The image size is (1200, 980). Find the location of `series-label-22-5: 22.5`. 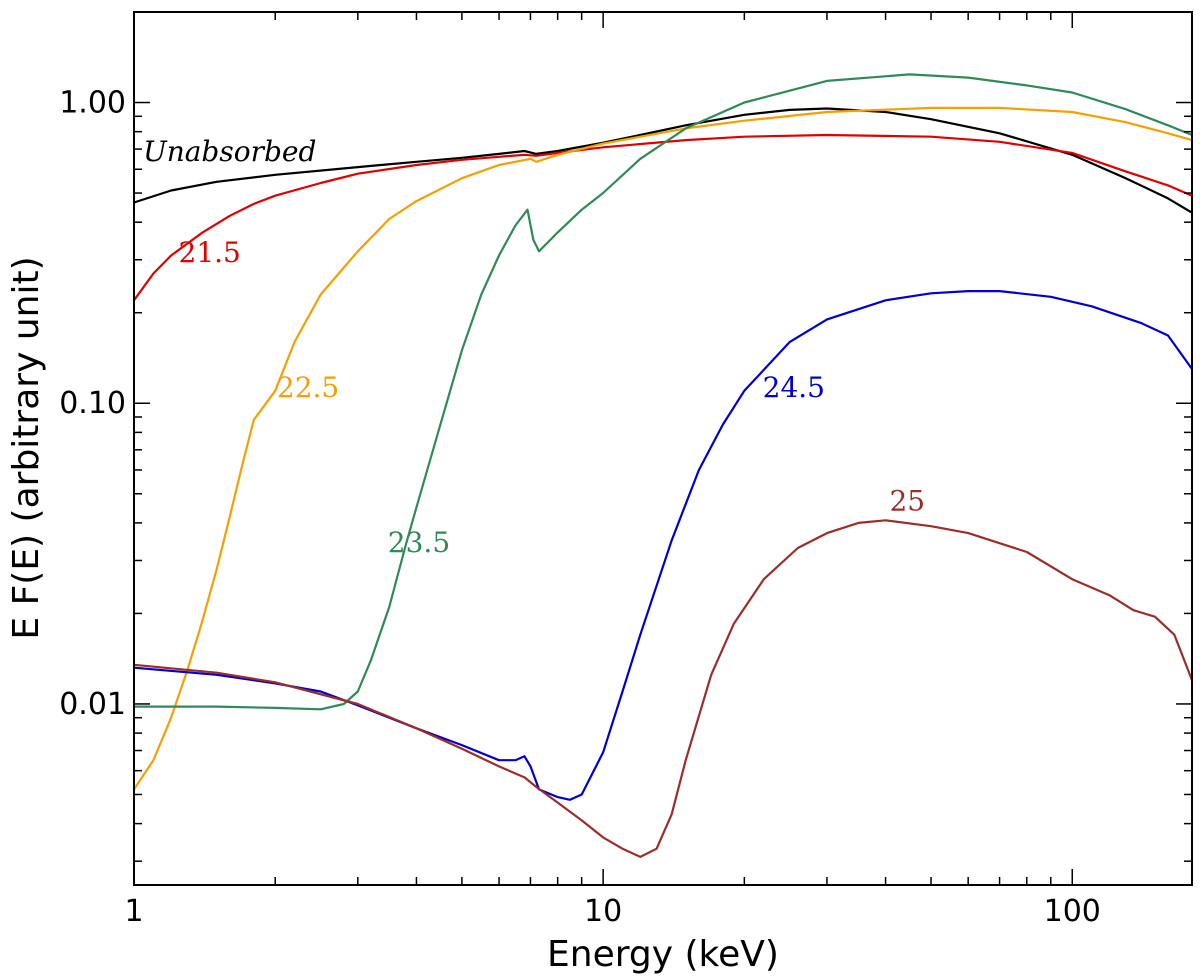

series-label-22-5: 22.5 is located at coordinates (308, 387).